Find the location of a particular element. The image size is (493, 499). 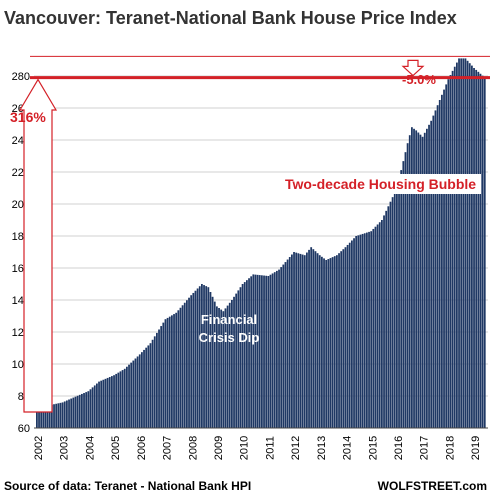

decline-arrow-icon is located at coordinates (413, 68).